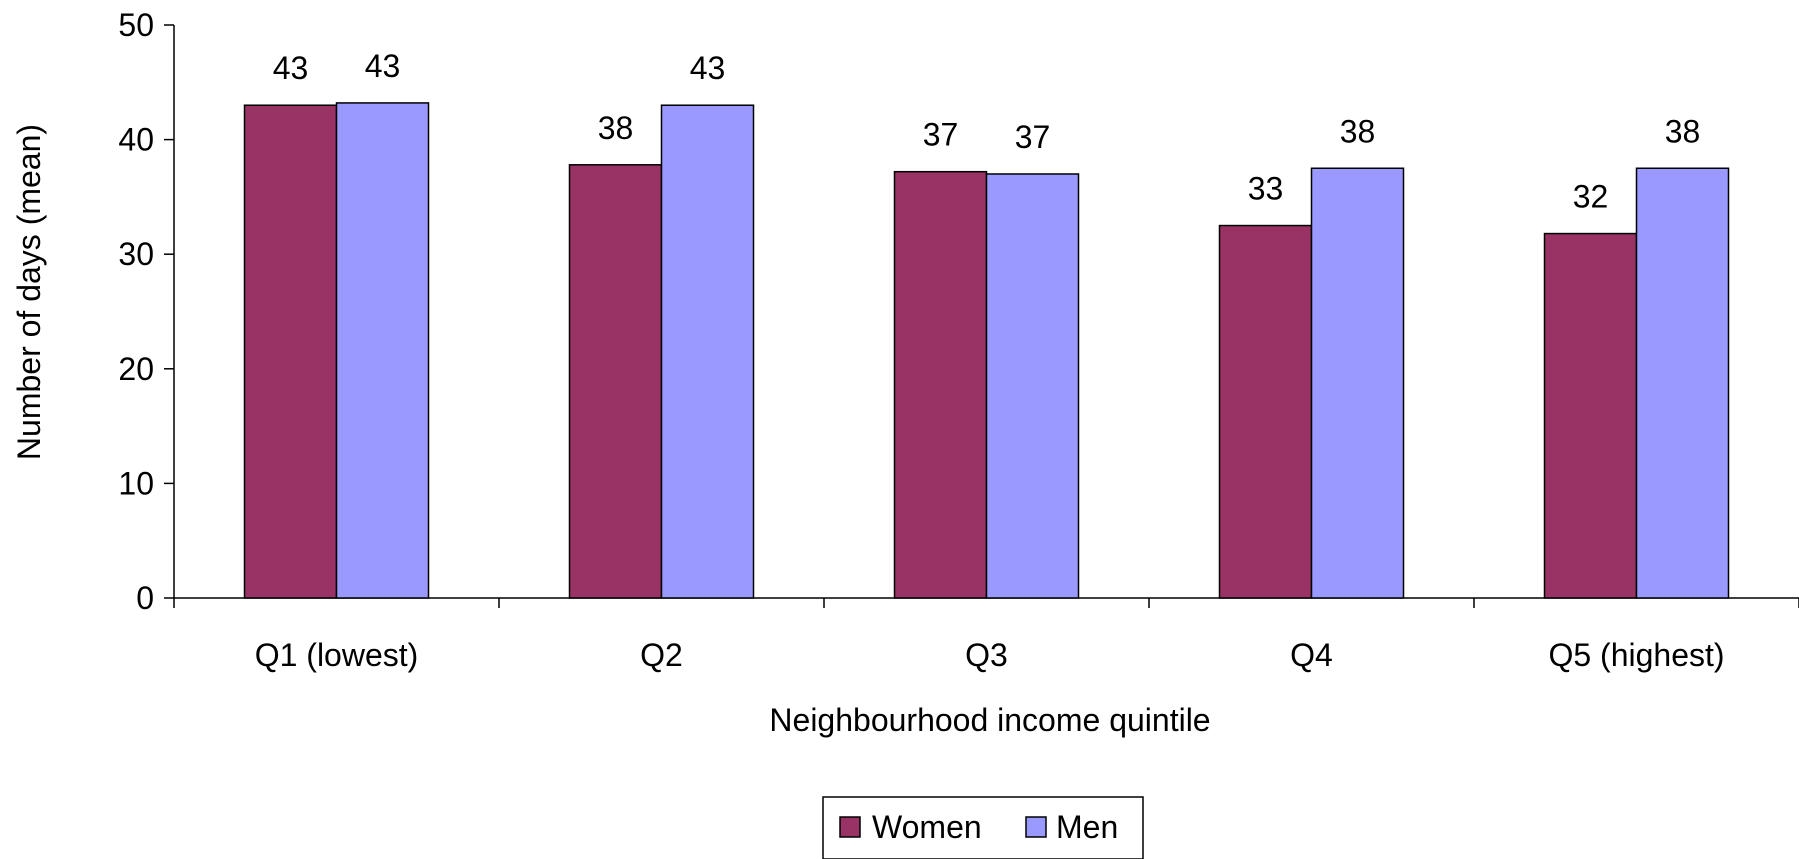  What do you see at coordinates (708, 68) in the screenshot?
I see `data-label-men-2: 43` at bounding box center [708, 68].